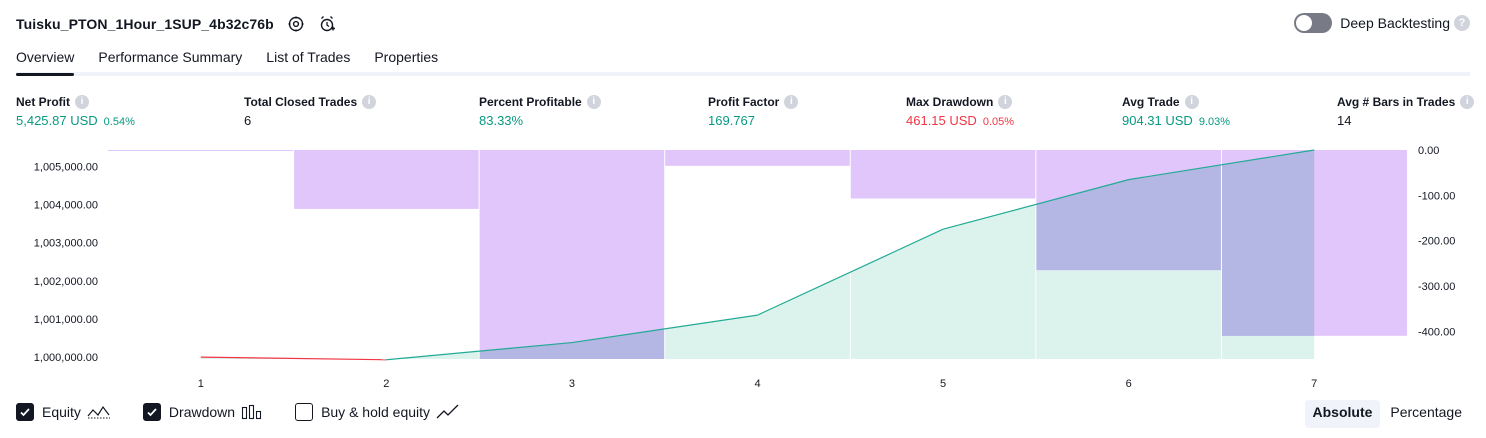  What do you see at coordinates (99, 412) in the screenshot?
I see `equity-line-icon` at bounding box center [99, 412].